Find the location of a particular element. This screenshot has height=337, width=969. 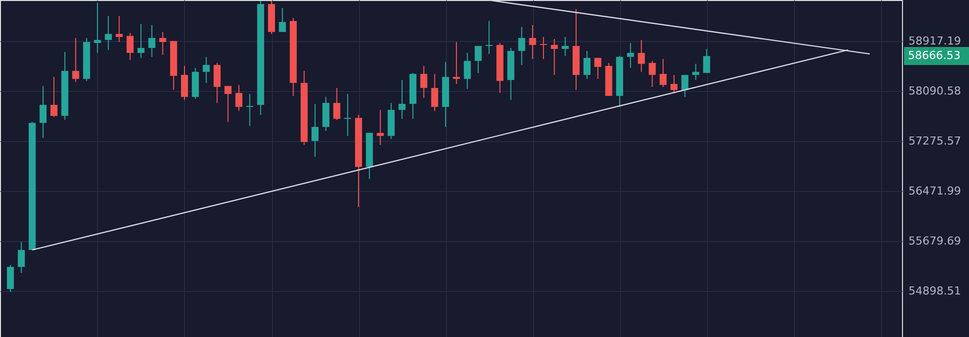

y-tick-label: 56471.99 is located at coordinates (934, 191).